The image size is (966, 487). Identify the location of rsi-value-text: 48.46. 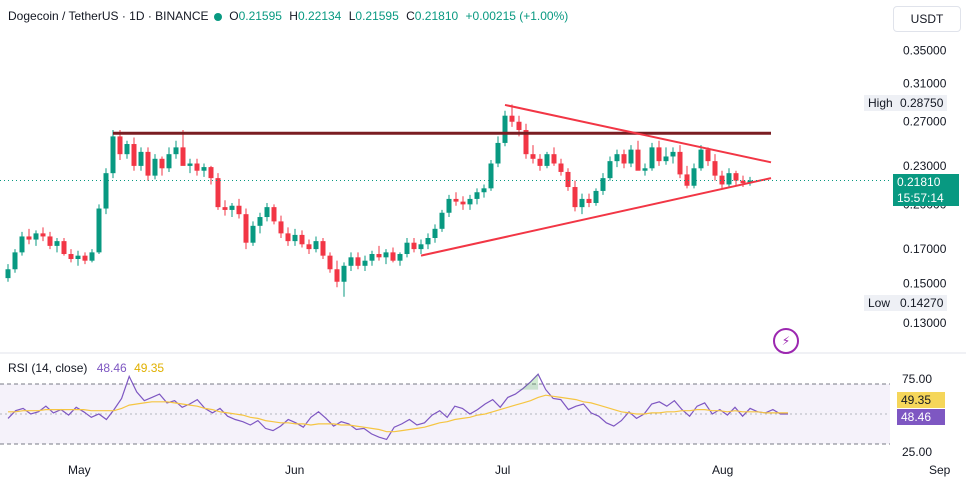
(111, 368).